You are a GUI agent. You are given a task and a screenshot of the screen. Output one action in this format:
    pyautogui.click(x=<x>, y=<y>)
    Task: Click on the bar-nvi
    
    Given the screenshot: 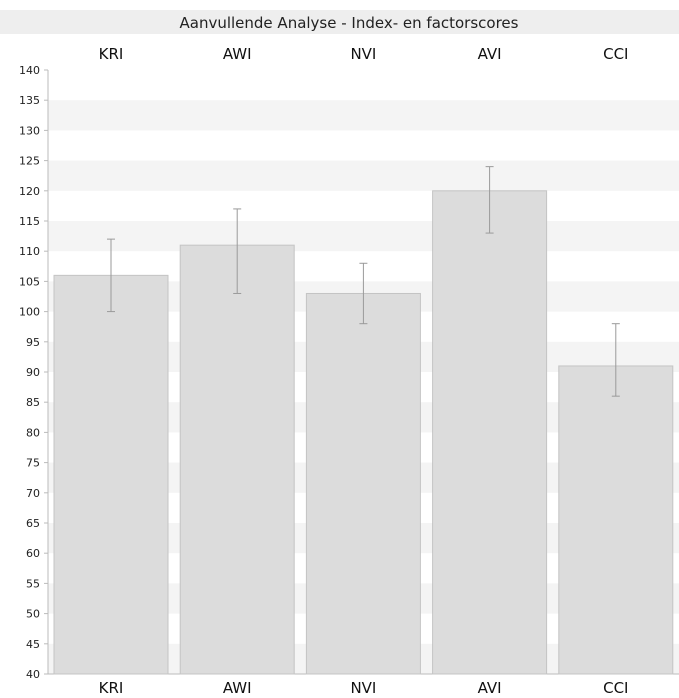 What is the action you would take?
    pyautogui.click(x=363, y=483)
    